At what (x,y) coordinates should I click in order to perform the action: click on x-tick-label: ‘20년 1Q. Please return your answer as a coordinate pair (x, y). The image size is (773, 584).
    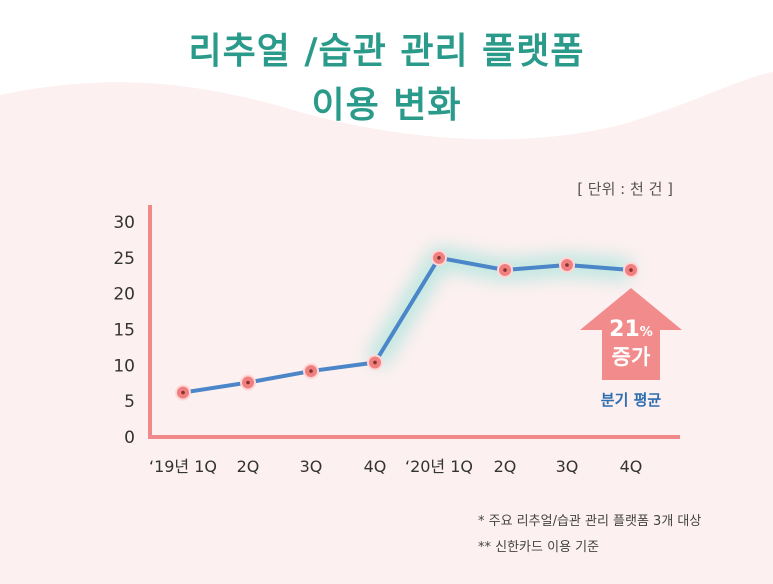
    Looking at the image, I should click on (439, 466).